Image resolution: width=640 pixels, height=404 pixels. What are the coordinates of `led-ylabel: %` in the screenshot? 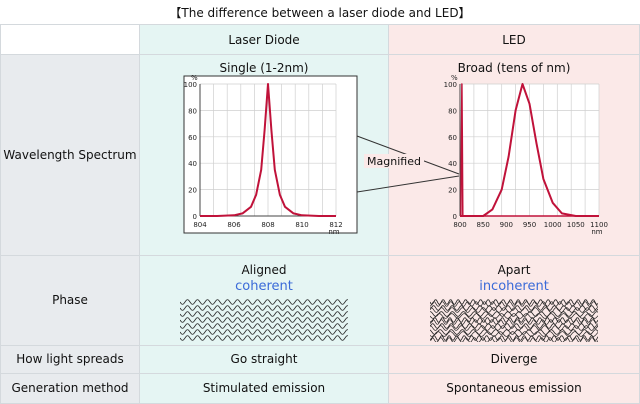 It's located at (454, 78).